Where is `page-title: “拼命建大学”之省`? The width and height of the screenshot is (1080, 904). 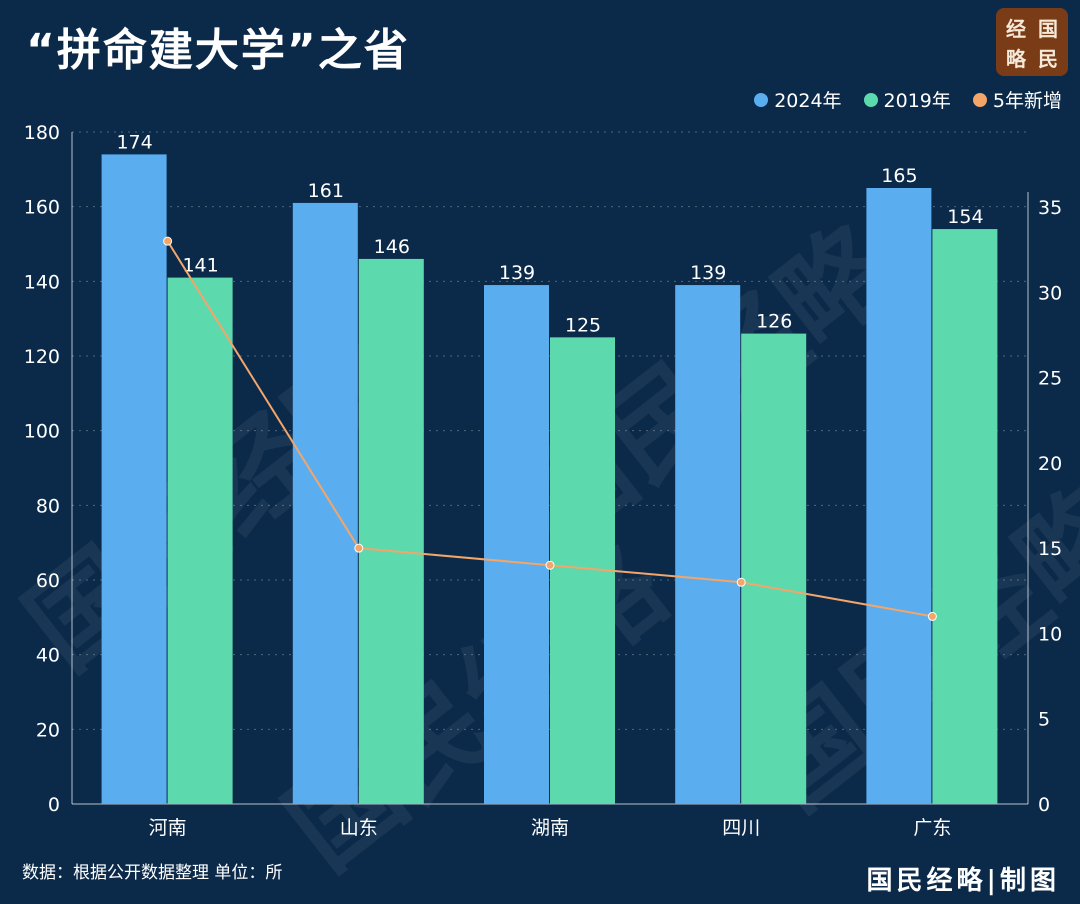 page-title: “拼命建大学”之省 is located at coordinates (218, 50).